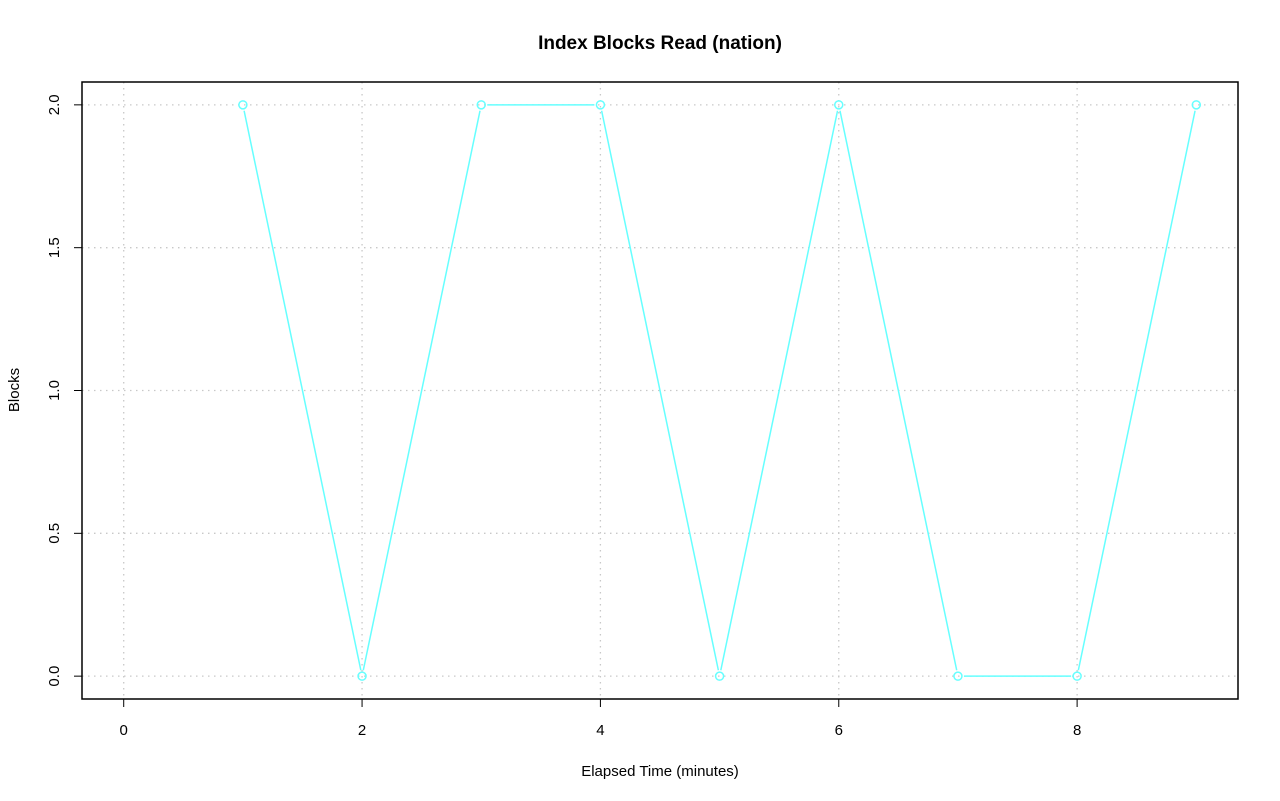 The height and width of the screenshot is (801, 1280). Describe the element at coordinates (54, 104) in the screenshot. I see `y-tick-label: 2.0` at that location.